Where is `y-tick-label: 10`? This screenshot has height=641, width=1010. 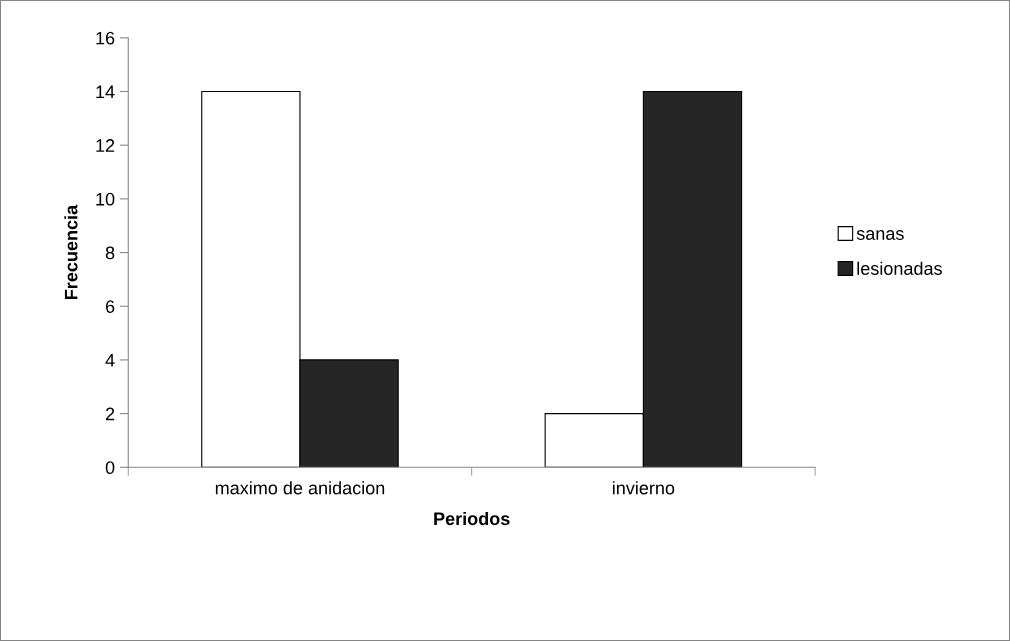 y-tick-label: 10 is located at coordinates (105, 199).